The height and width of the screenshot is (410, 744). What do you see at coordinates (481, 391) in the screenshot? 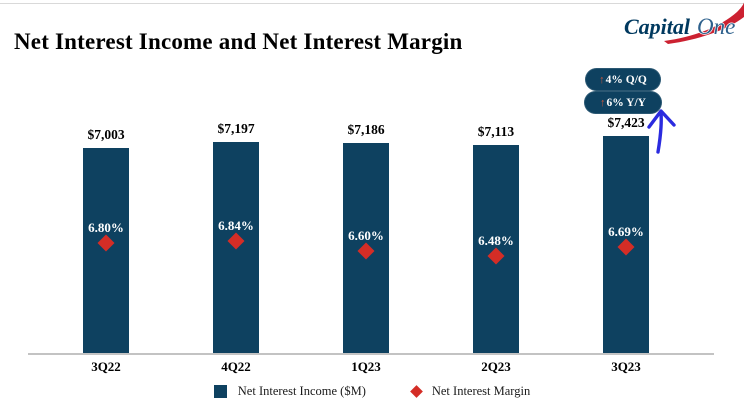
I see `legend-margin-label: Net Interest Margin` at bounding box center [481, 391].